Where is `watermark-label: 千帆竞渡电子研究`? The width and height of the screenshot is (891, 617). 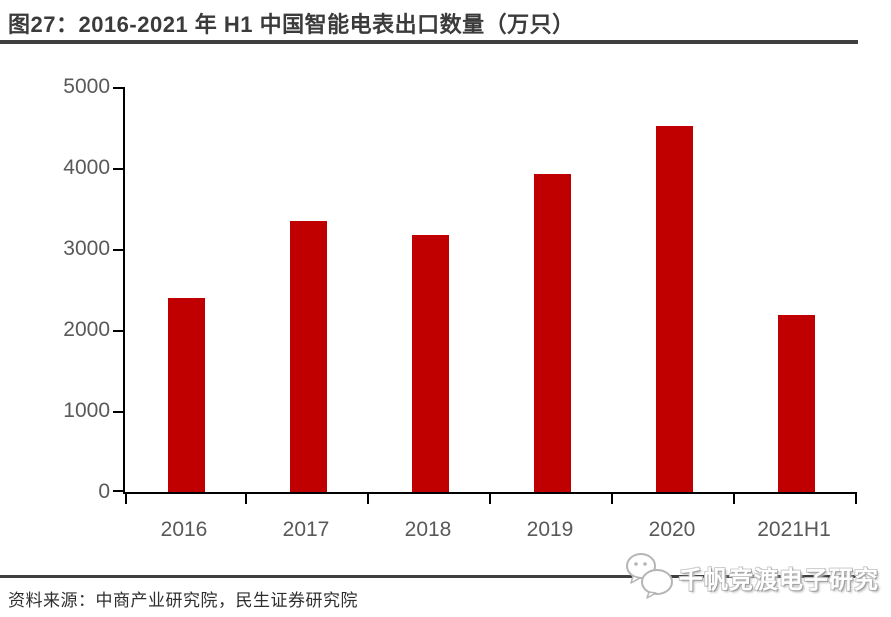
watermark-label: 千帆竞渡电子研究 is located at coordinates (779, 580).